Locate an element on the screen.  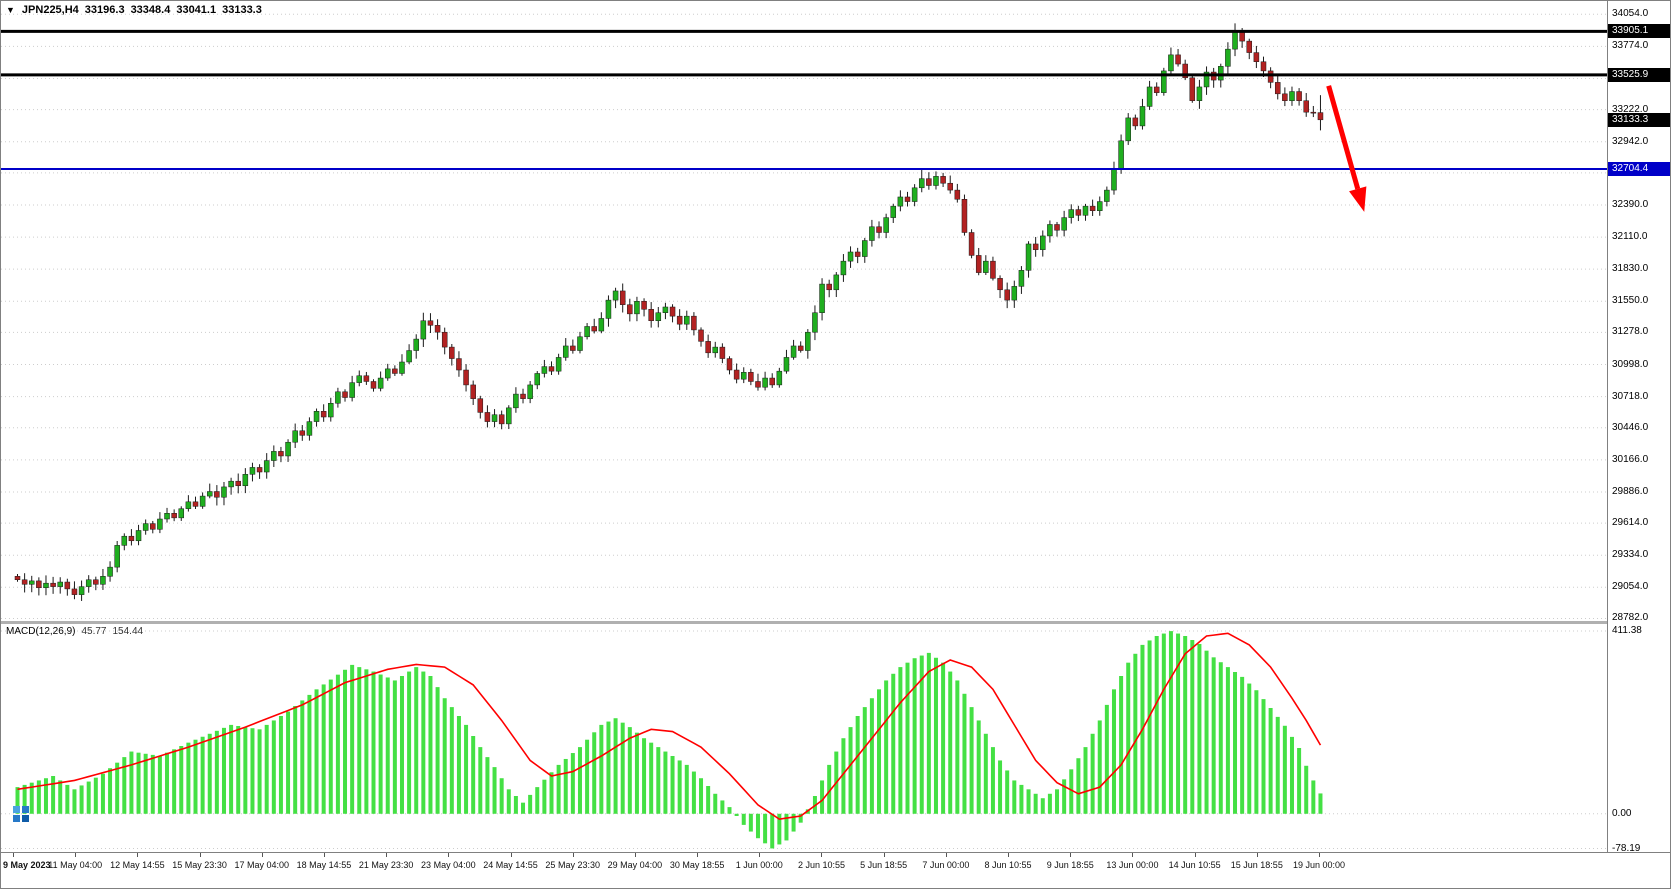
price-tick-label: 29334.0 is located at coordinates (1630, 555).